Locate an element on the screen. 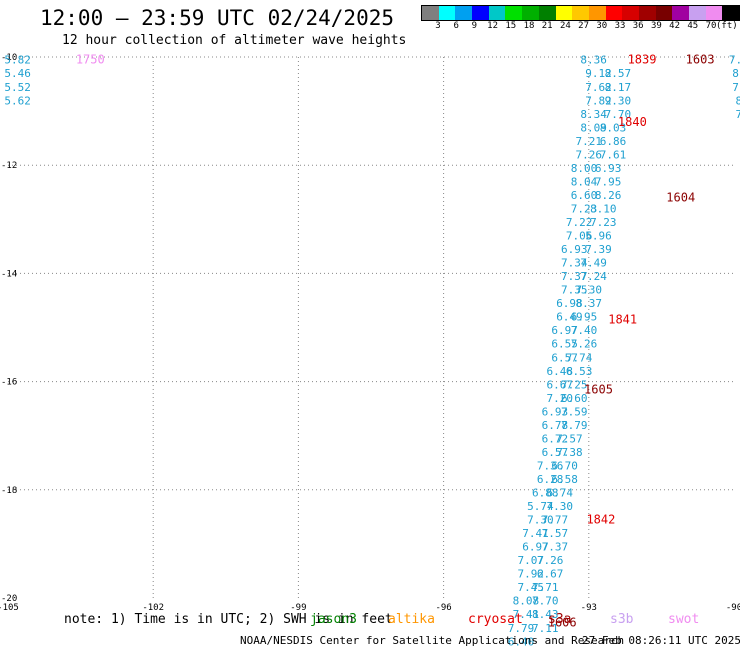 The width and height of the screenshot is (740, 650). lon-tick-label: -99 is located at coordinates (298, 608).